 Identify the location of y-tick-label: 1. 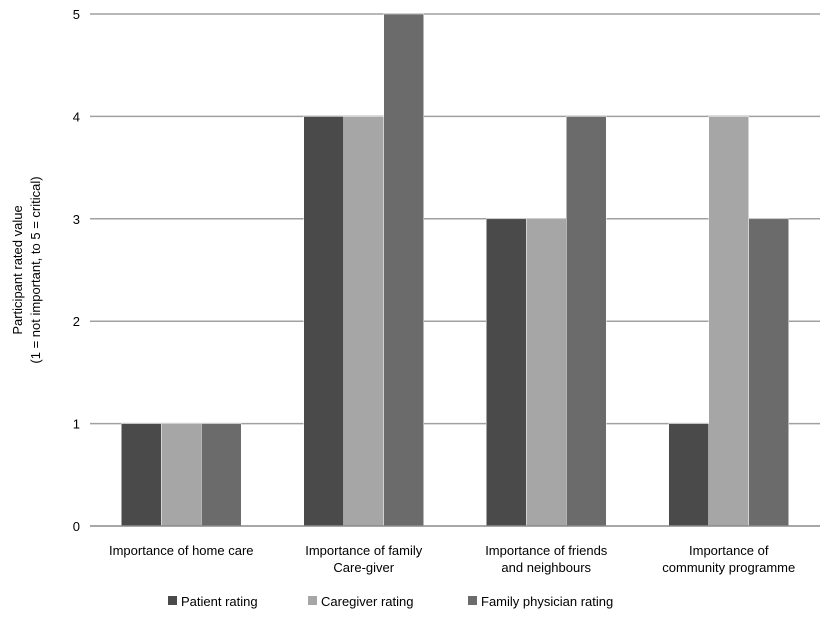
(76, 424).